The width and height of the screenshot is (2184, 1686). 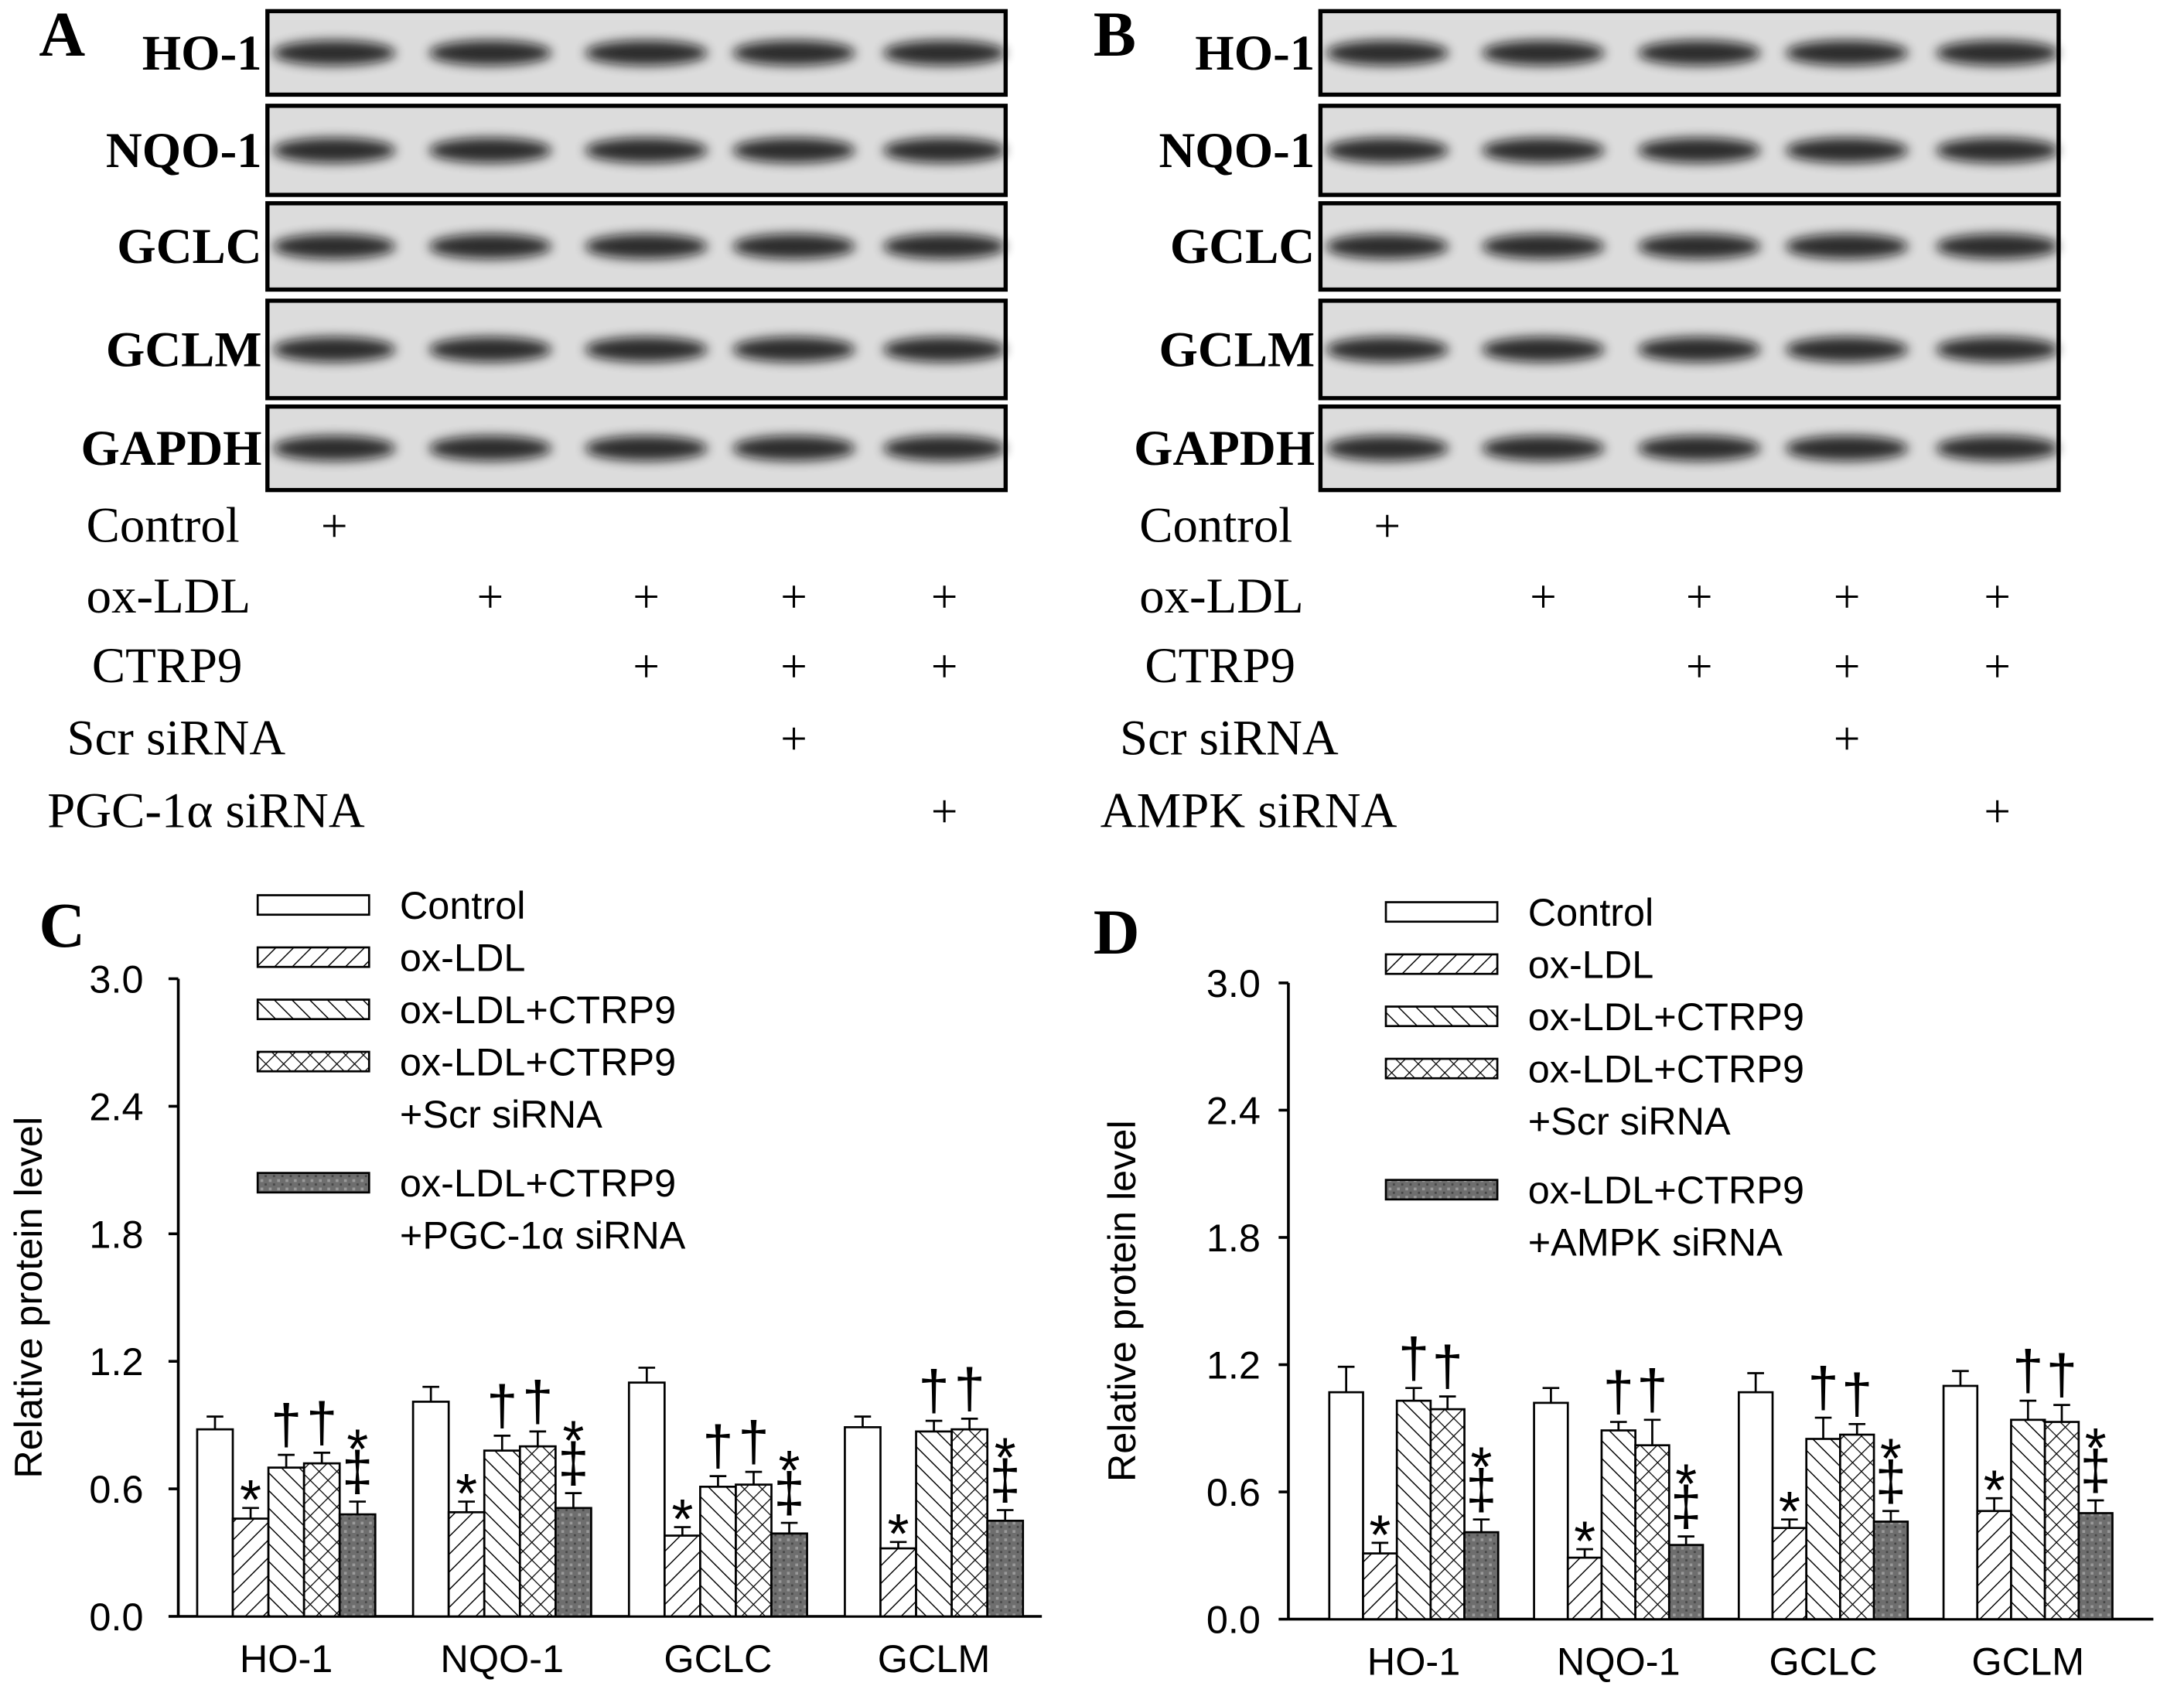 What do you see at coordinates (1233, 1620) in the screenshot?
I see `y-tick-label: 0.0` at bounding box center [1233, 1620].